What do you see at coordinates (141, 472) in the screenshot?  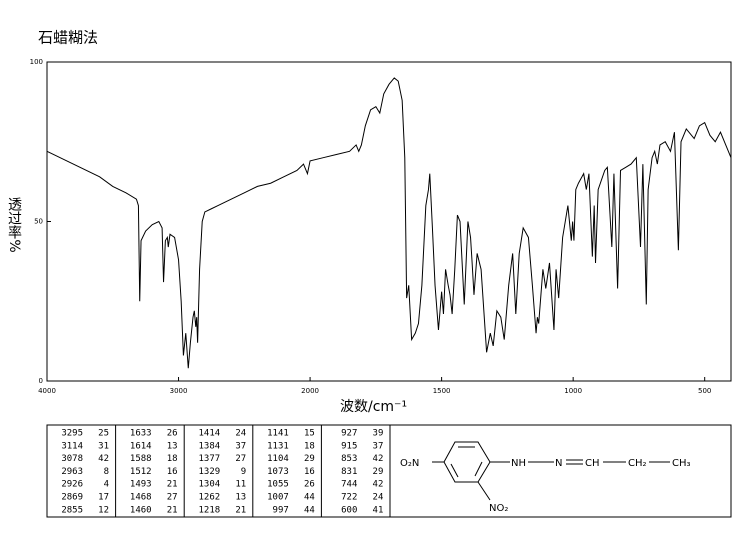 I see `wavenumber-cell: 1512` at bounding box center [141, 472].